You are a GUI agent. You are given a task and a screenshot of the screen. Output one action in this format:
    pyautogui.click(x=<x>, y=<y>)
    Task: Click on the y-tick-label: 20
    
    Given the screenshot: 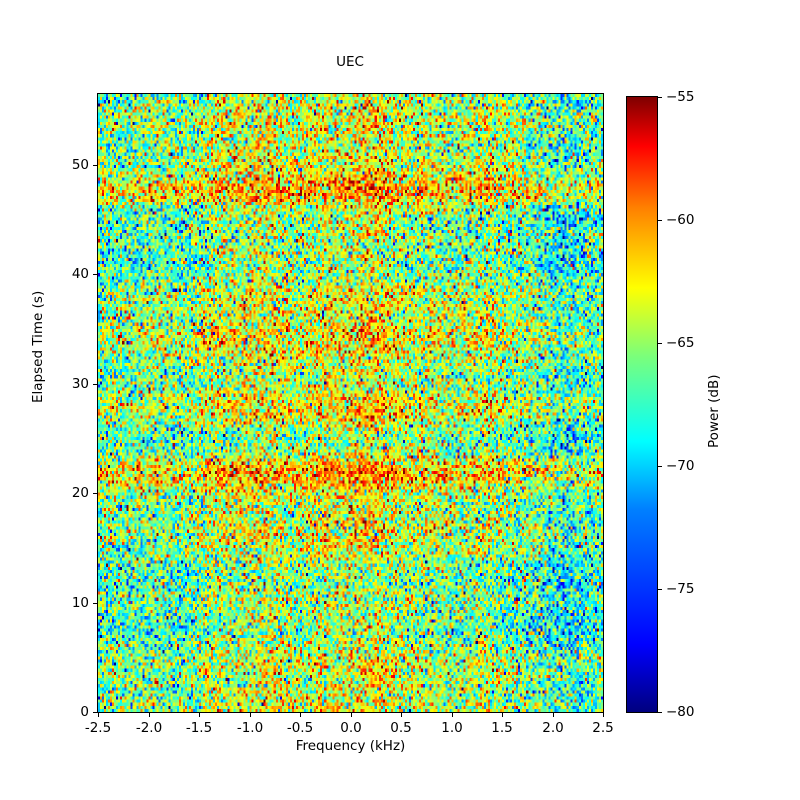 What is the action you would take?
    pyautogui.click(x=80, y=493)
    